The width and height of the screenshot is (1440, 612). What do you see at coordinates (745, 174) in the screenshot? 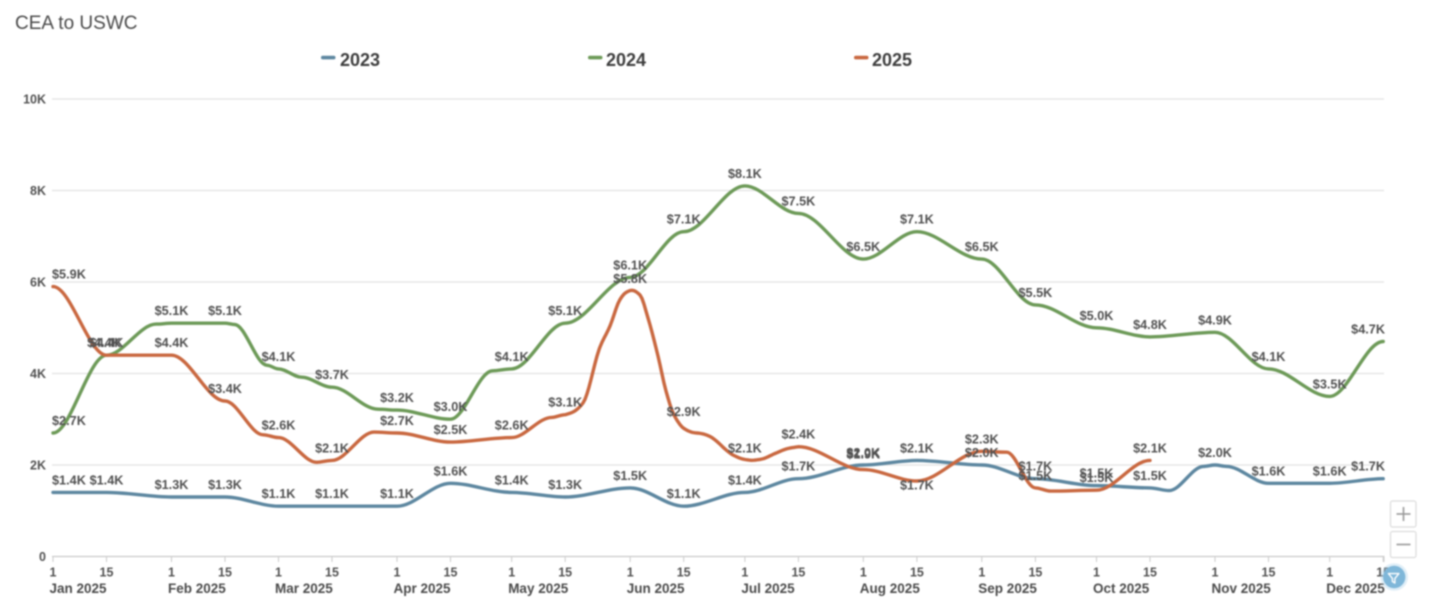
I see `svg-text: $8.1K` at bounding box center [745, 174].